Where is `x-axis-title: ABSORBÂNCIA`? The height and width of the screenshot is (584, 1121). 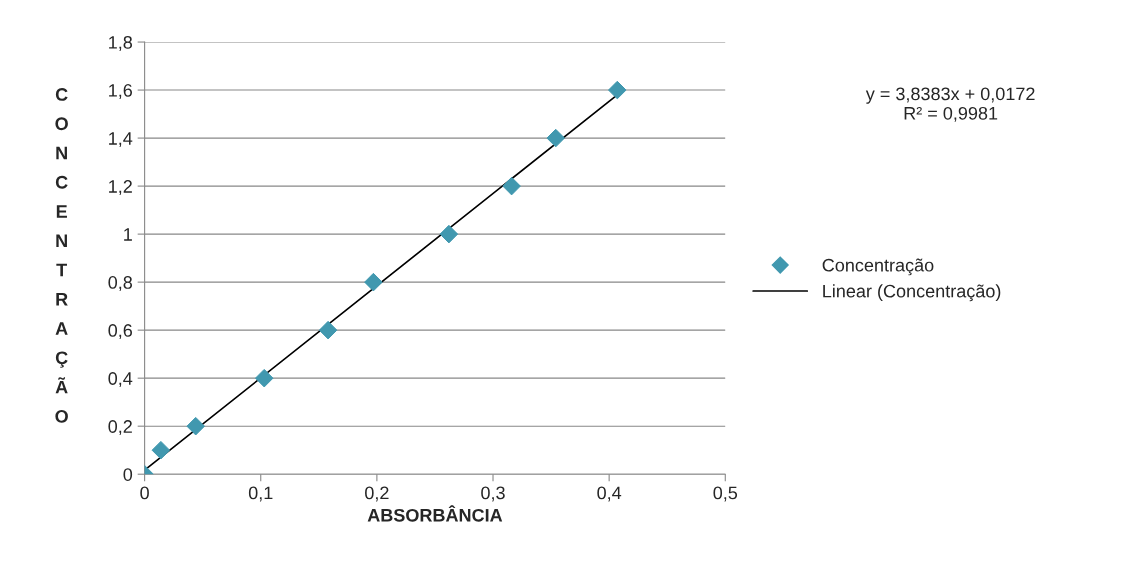
x-axis-title: ABSORBÂNCIA is located at coordinates (435, 513).